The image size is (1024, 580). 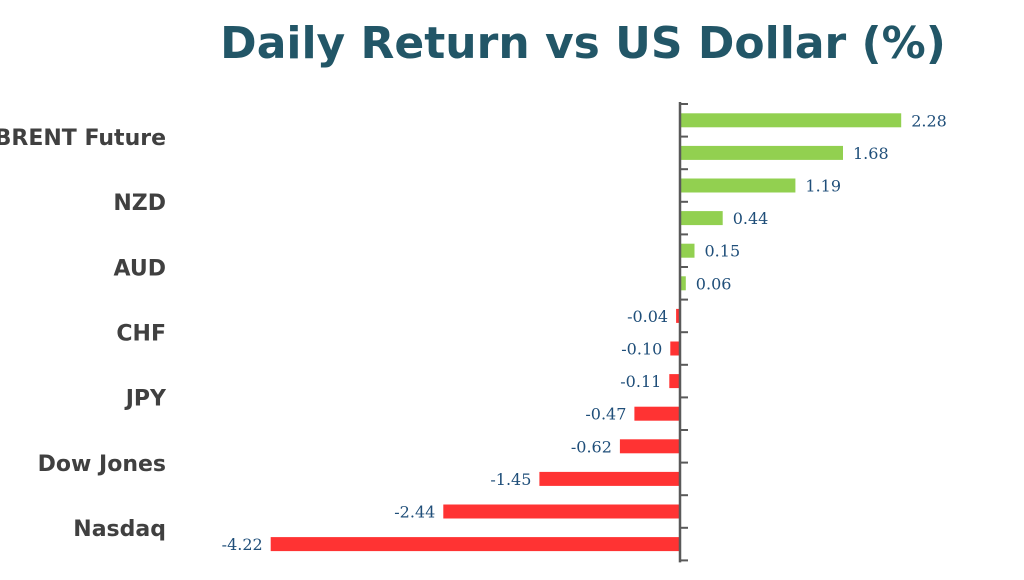 I want to click on value-label: -0.62, so click(x=591, y=446).